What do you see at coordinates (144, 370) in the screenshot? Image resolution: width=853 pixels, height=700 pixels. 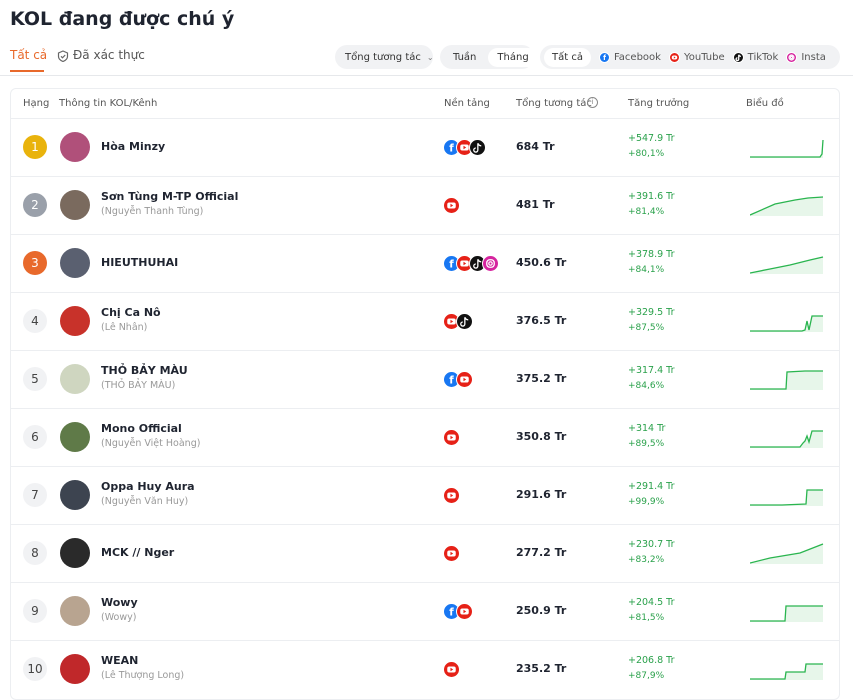 I see `kol-name: THỎ BẢY MÀU` at bounding box center [144, 370].